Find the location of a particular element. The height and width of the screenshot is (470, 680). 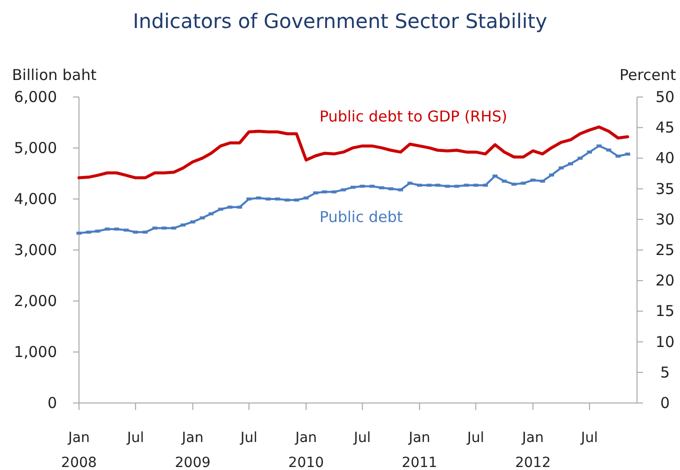

y-tick-label: 5,000 is located at coordinates (35, 148).